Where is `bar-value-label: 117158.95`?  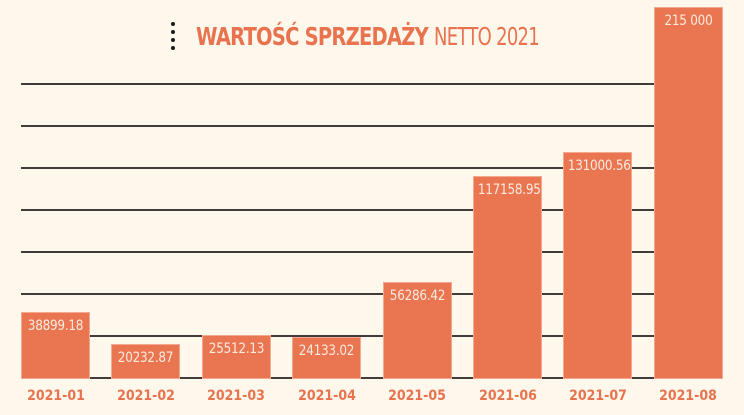
bar-value-label: 117158.95 is located at coordinates (509, 190).